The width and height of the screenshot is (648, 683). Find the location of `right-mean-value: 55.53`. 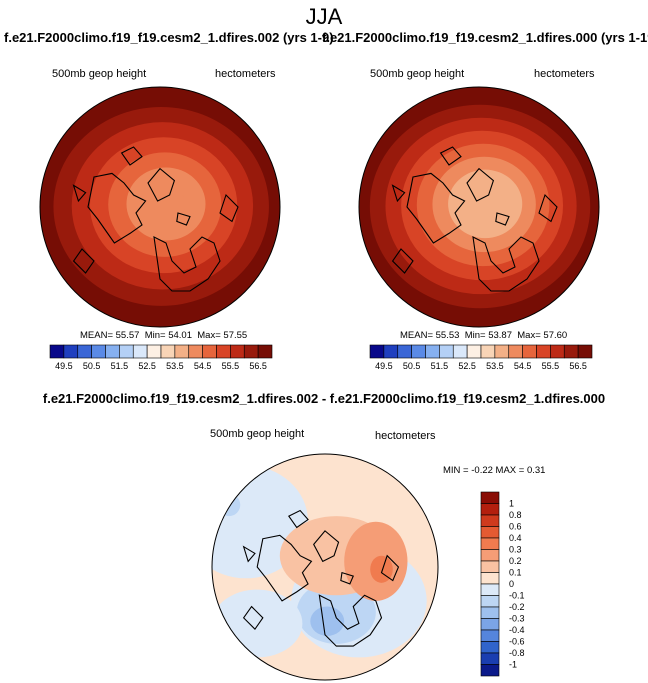

right-mean-value: 55.53 is located at coordinates (447, 335).